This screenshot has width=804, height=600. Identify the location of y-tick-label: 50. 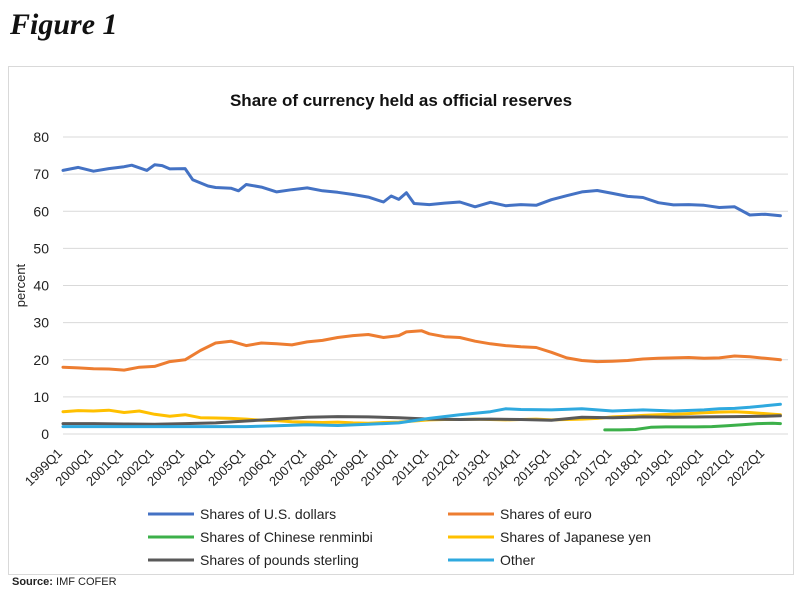
(41, 248).